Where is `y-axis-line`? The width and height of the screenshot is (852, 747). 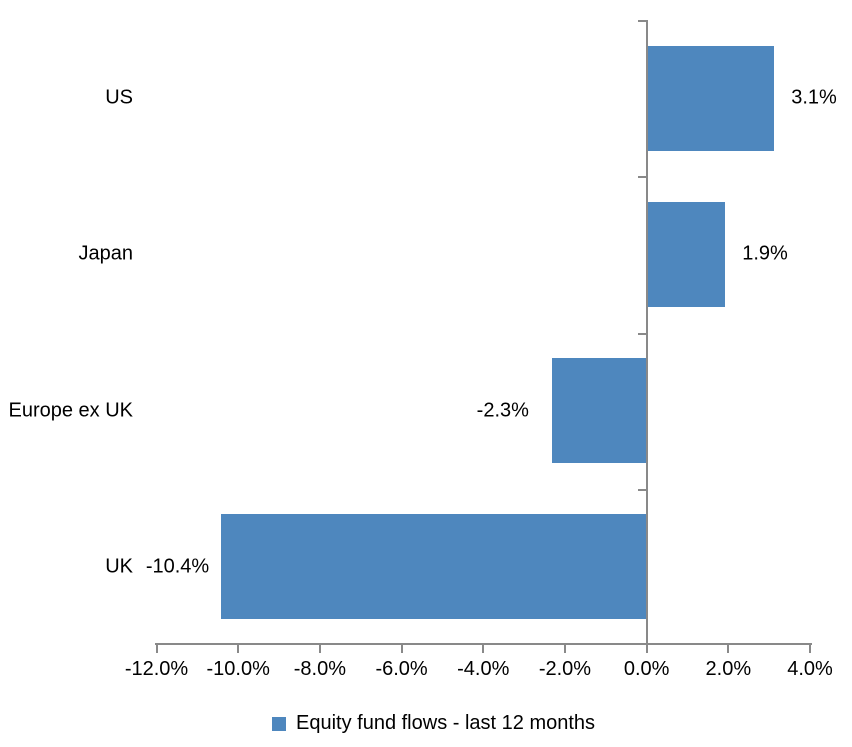
y-axis-line is located at coordinates (646, 332).